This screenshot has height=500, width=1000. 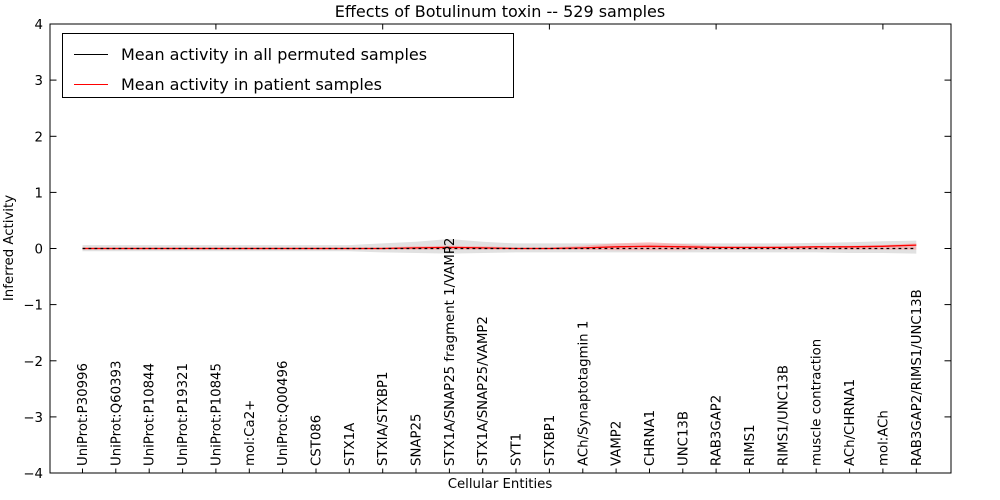 What do you see at coordinates (91, 54) in the screenshot?
I see `permuted-line-sample-icon` at bounding box center [91, 54].